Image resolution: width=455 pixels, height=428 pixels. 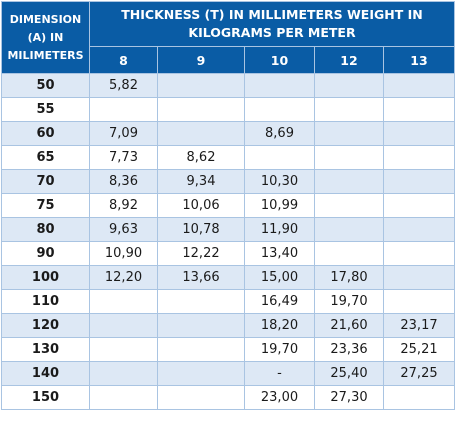 What do you see at coordinates (279, 277) in the screenshot?
I see `weight-cell: 15,00` at bounding box center [279, 277].